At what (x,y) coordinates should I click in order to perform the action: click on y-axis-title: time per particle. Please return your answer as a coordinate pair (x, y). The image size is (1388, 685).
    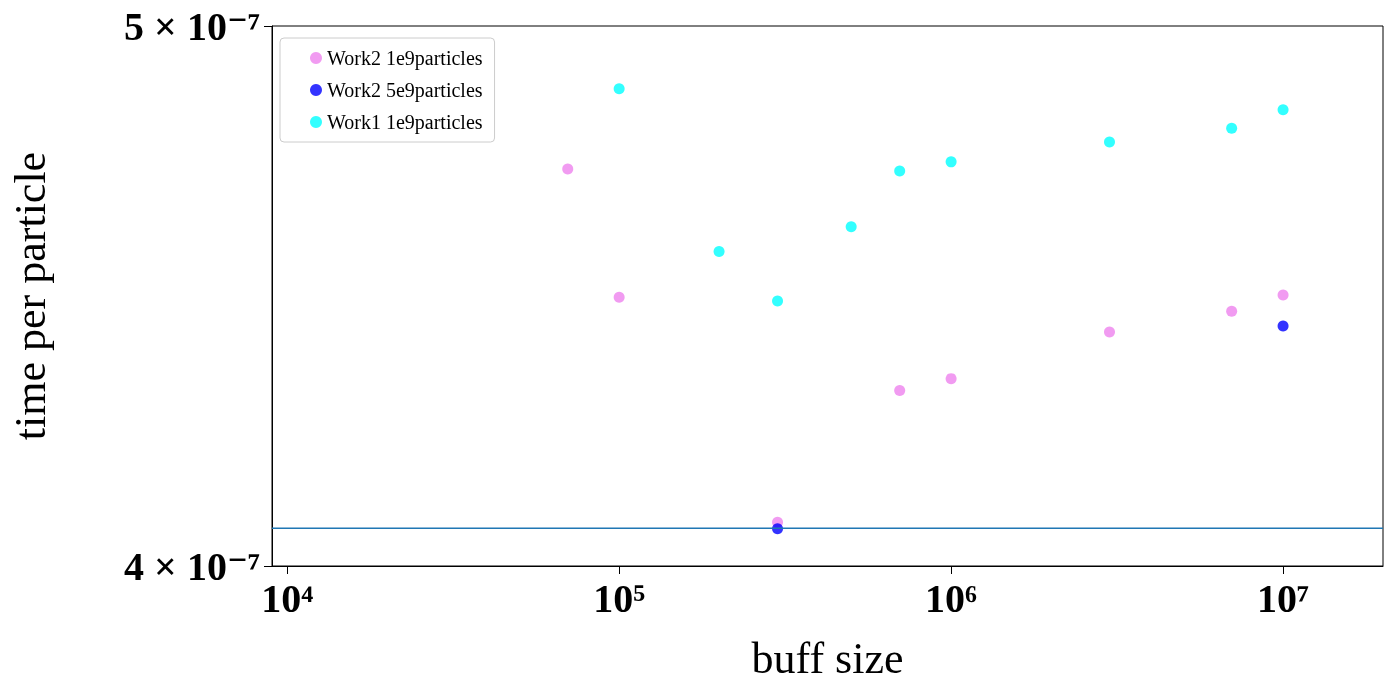
    Looking at the image, I should click on (30, 296).